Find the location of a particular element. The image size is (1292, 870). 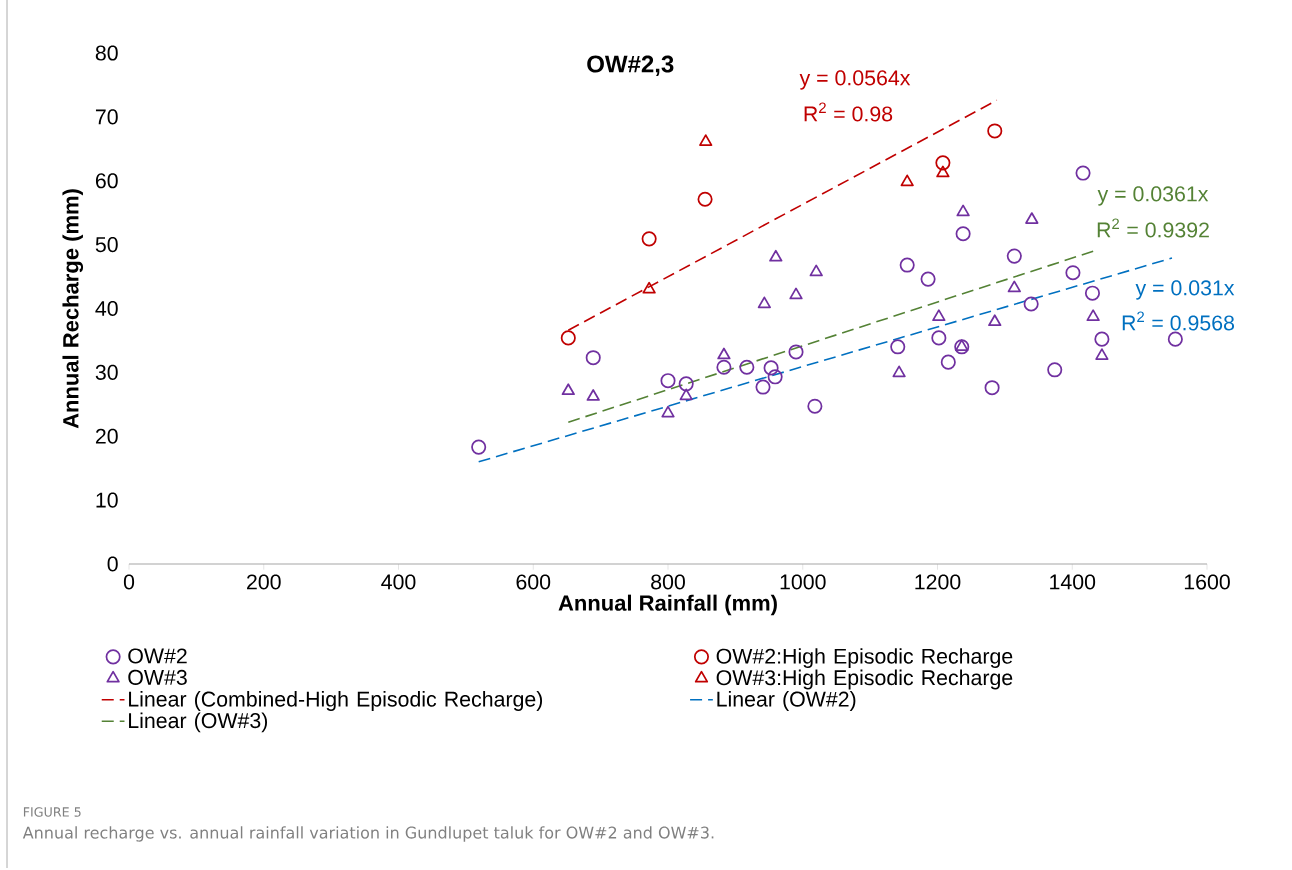

x-tick-label: 1000 is located at coordinates (803, 582).